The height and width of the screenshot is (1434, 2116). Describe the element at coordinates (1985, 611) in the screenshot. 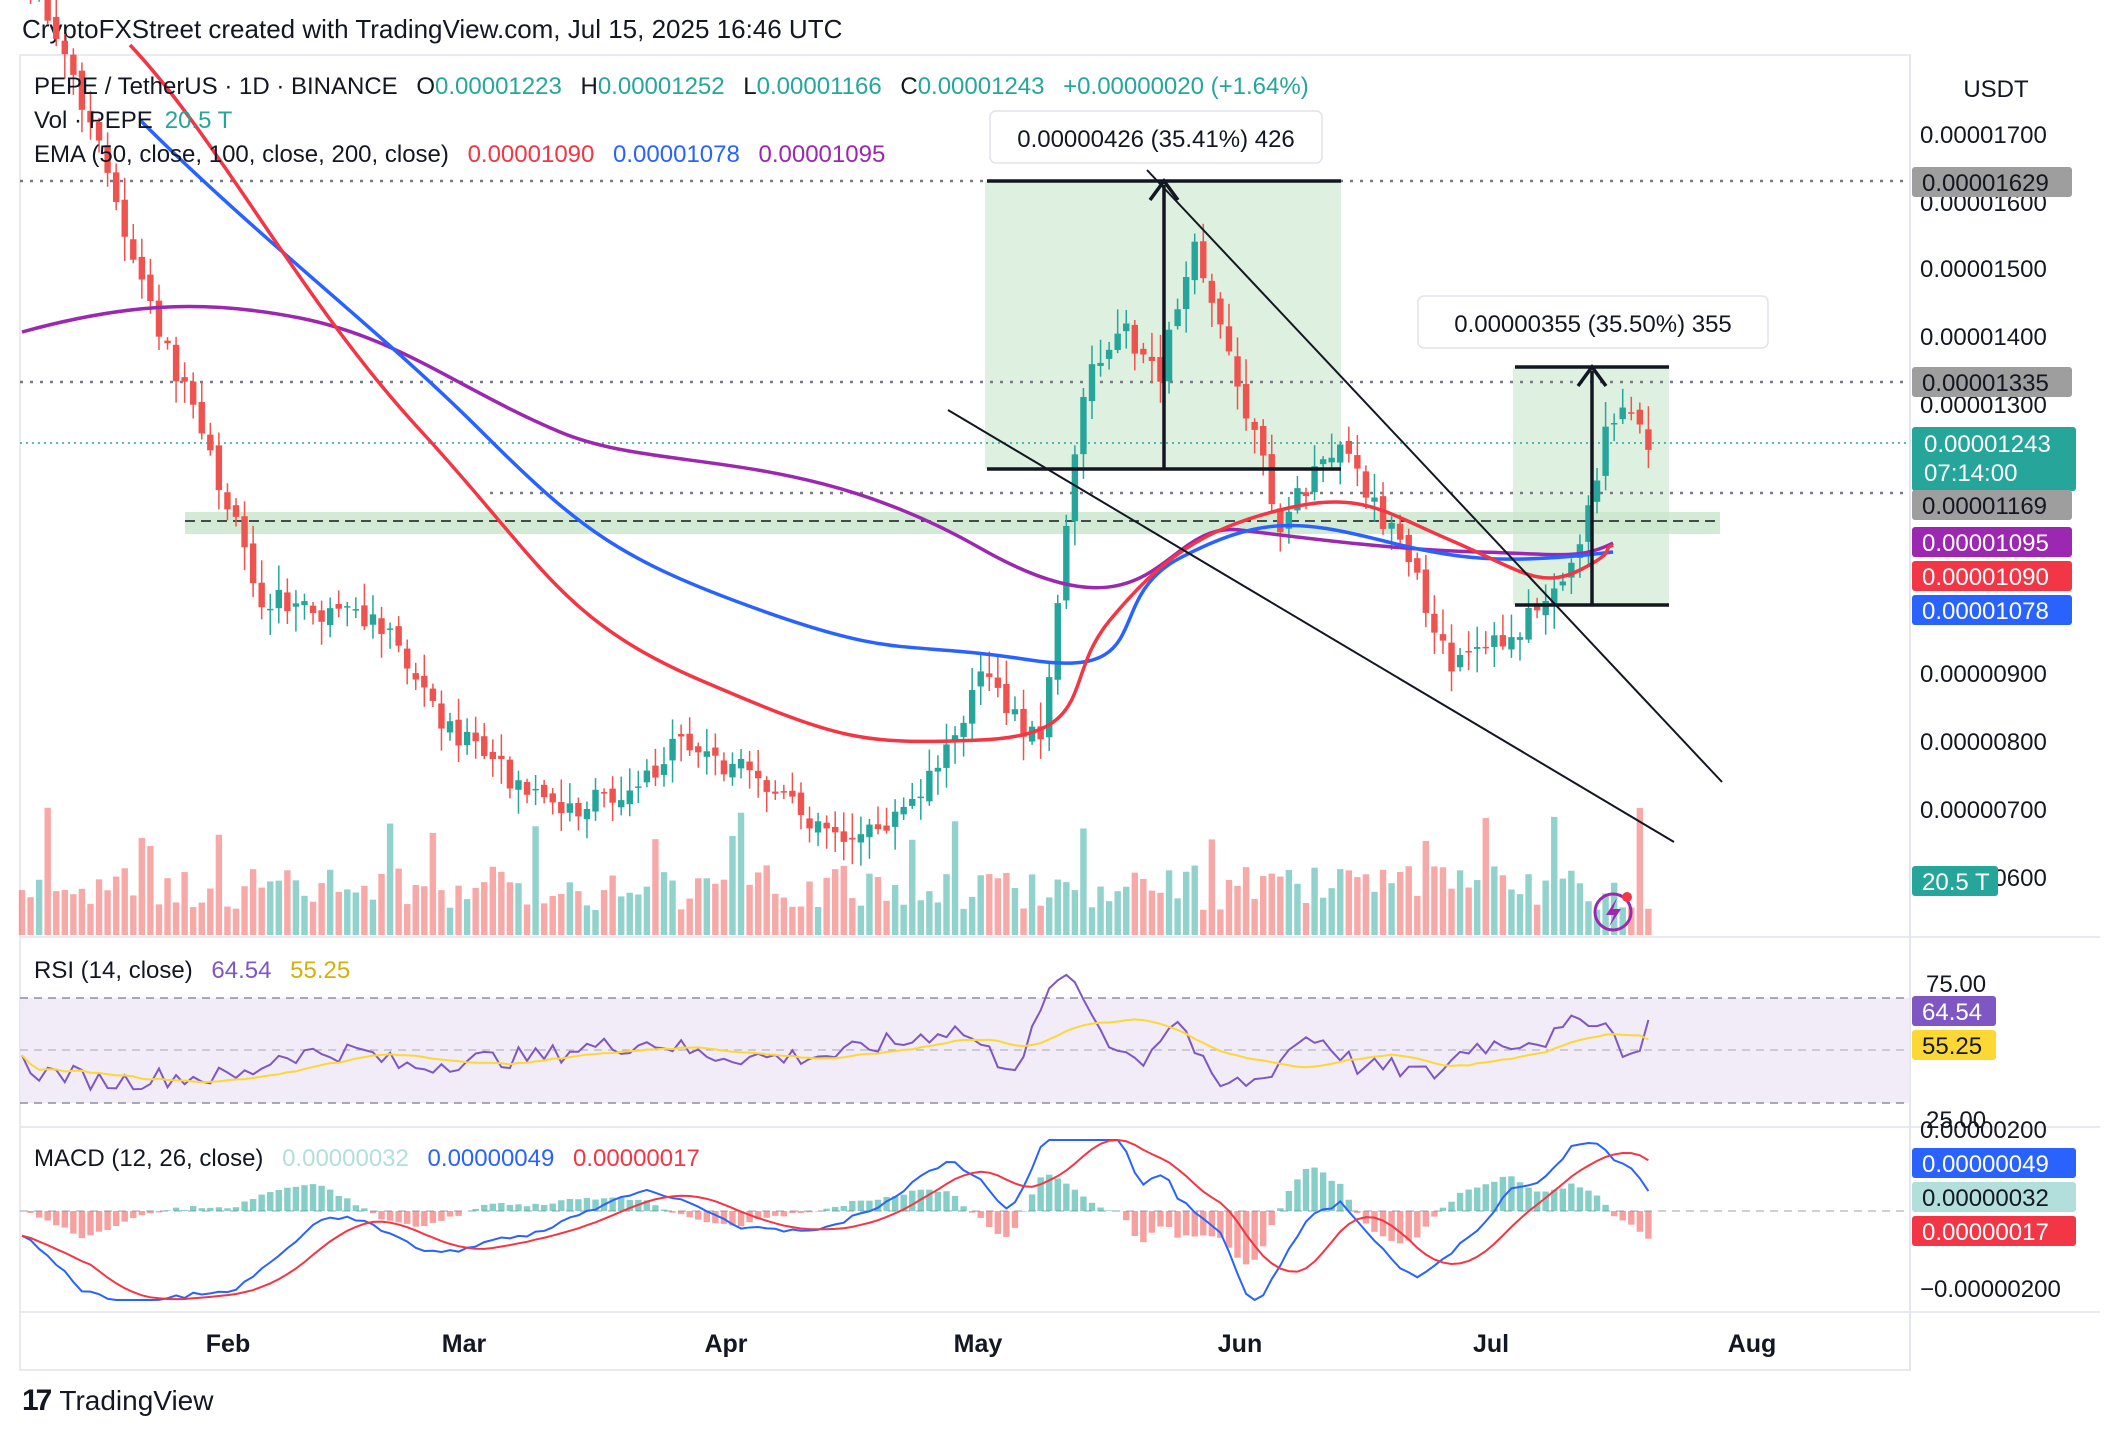

I see `ema100-badge: 0.00001078` at that location.